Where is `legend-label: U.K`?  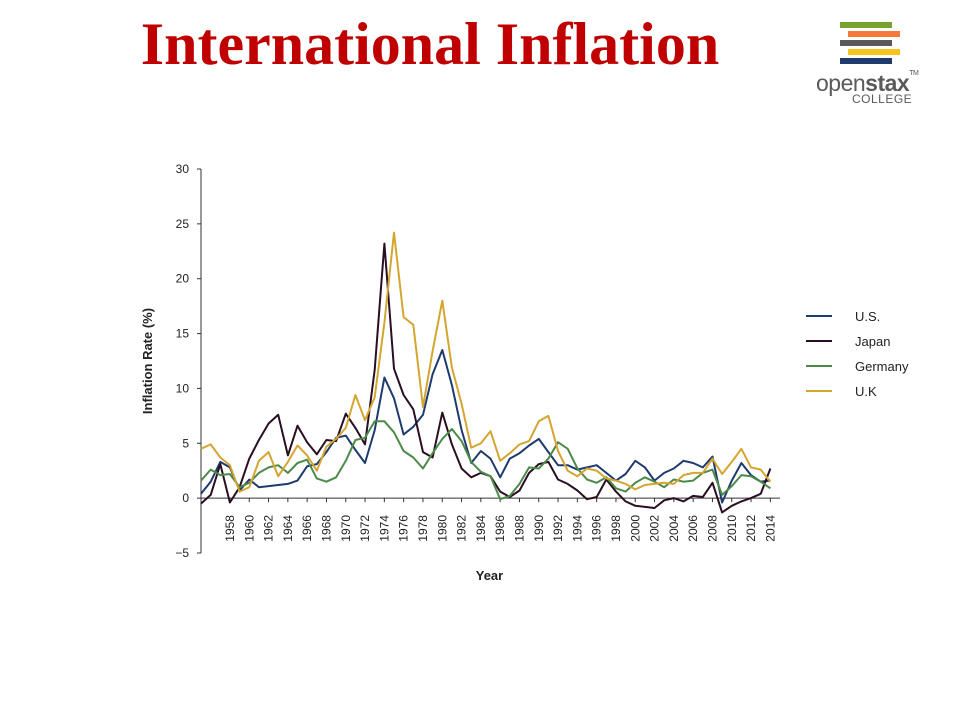 legend-label: U.K is located at coordinates (866, 391).